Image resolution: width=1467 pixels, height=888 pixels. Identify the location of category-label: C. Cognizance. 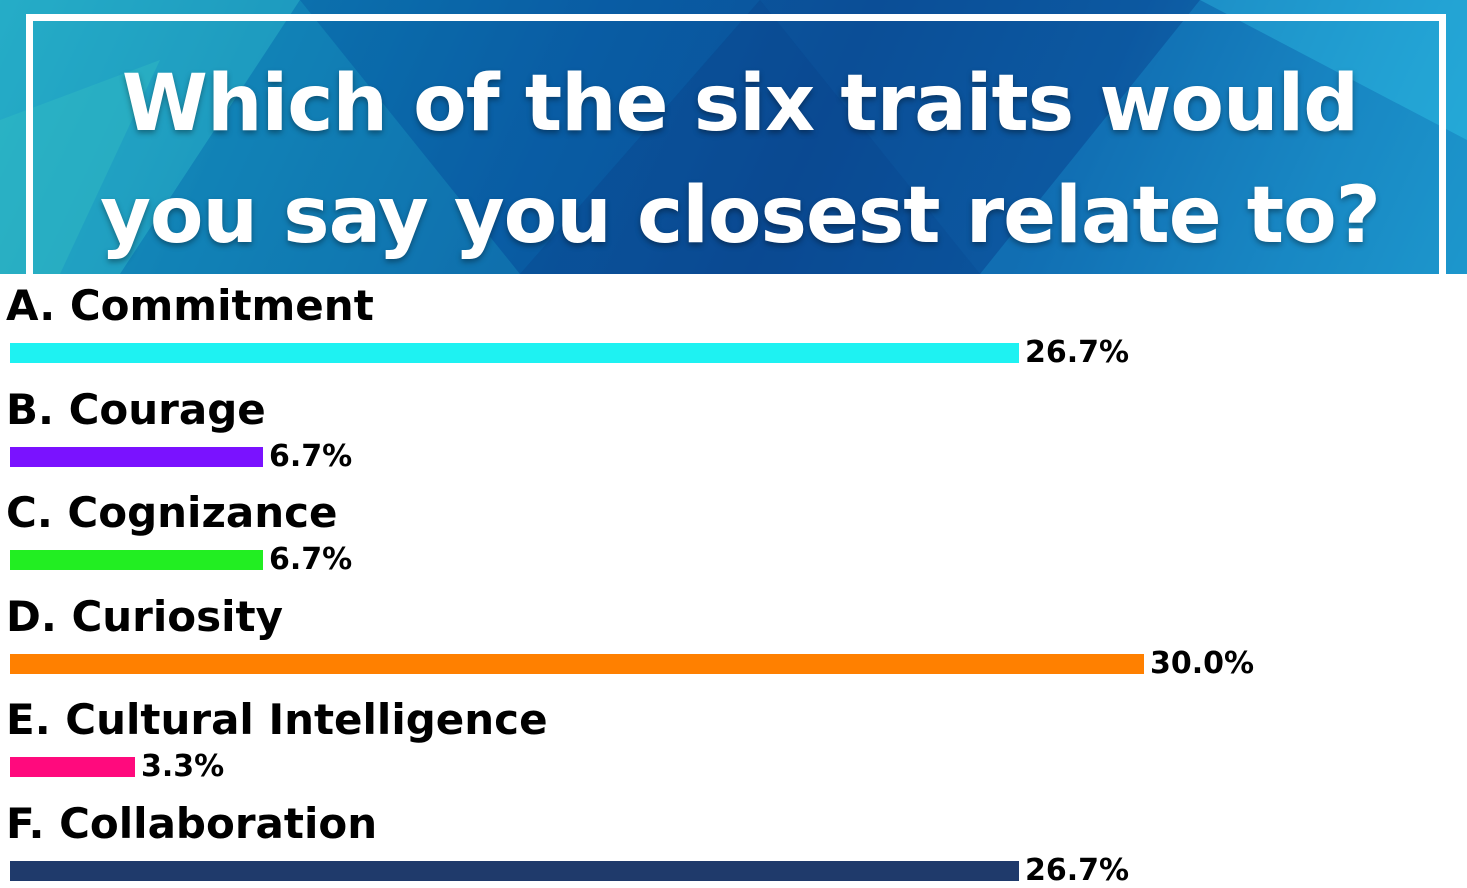
(172, 512).